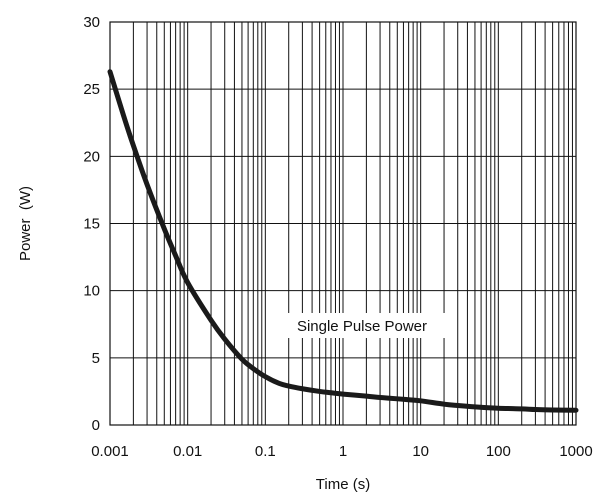  What do you see at coordinates (110, 451) in the screenshot?
I see `x-tick-label: 0.001` at bounding box center [110, 451].